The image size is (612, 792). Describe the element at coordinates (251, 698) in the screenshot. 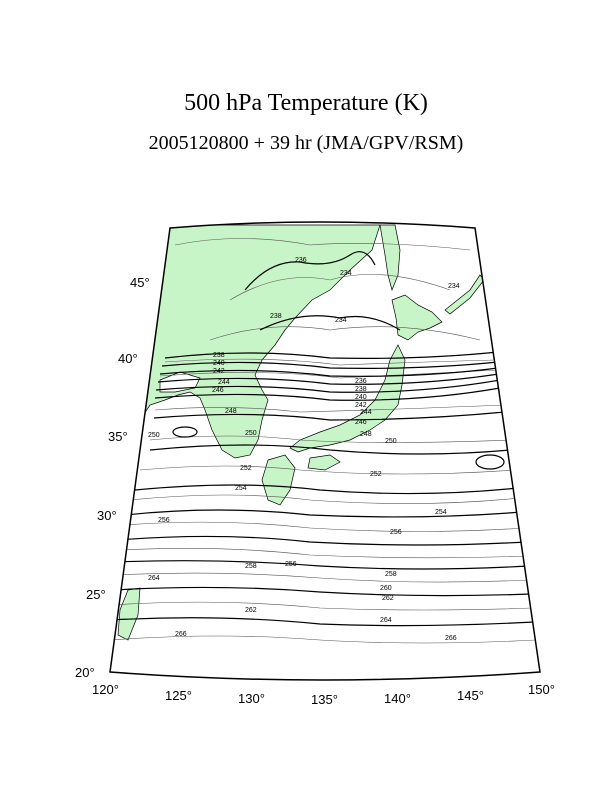

I see `lon-label: 130°` at that location.